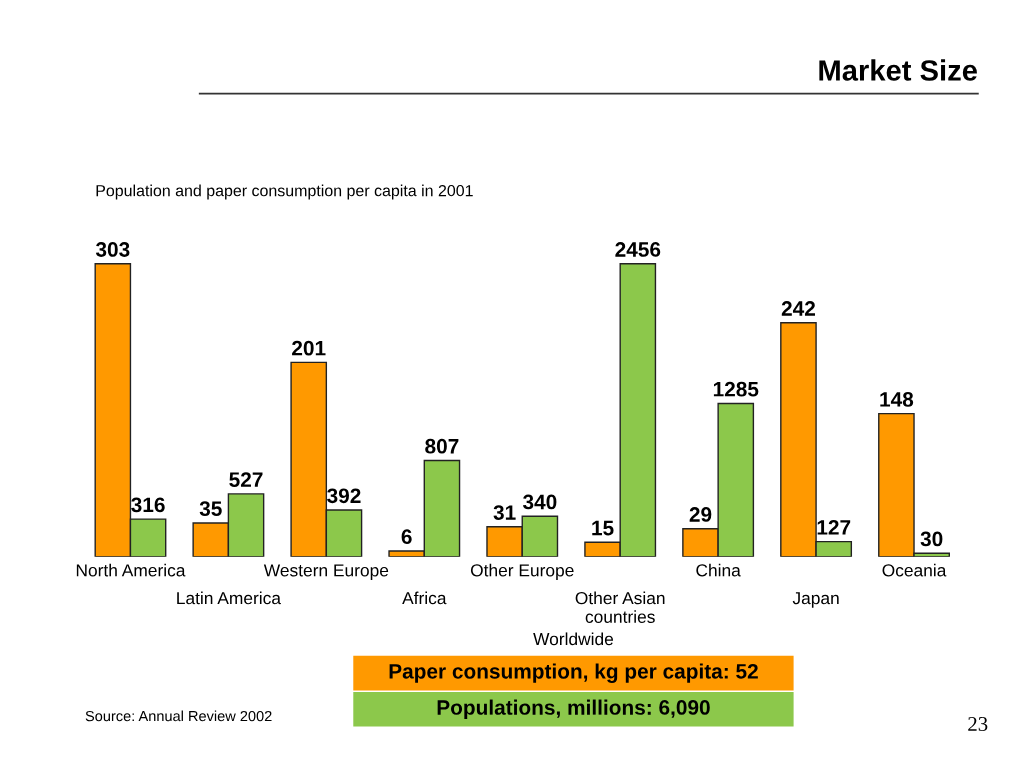 The height and width of the screenshot is (768, 1024). Describe the element at coordinates (148, 505) in the screenshot. I see `data-label: 316` at that location.